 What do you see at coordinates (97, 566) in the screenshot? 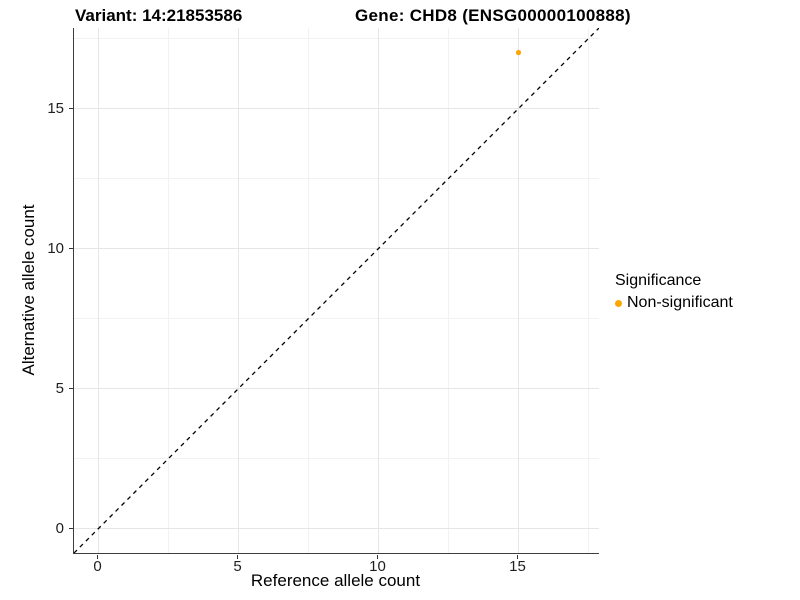
I see `x-axis-tick-label: 0` at bounding box center [97, 566].